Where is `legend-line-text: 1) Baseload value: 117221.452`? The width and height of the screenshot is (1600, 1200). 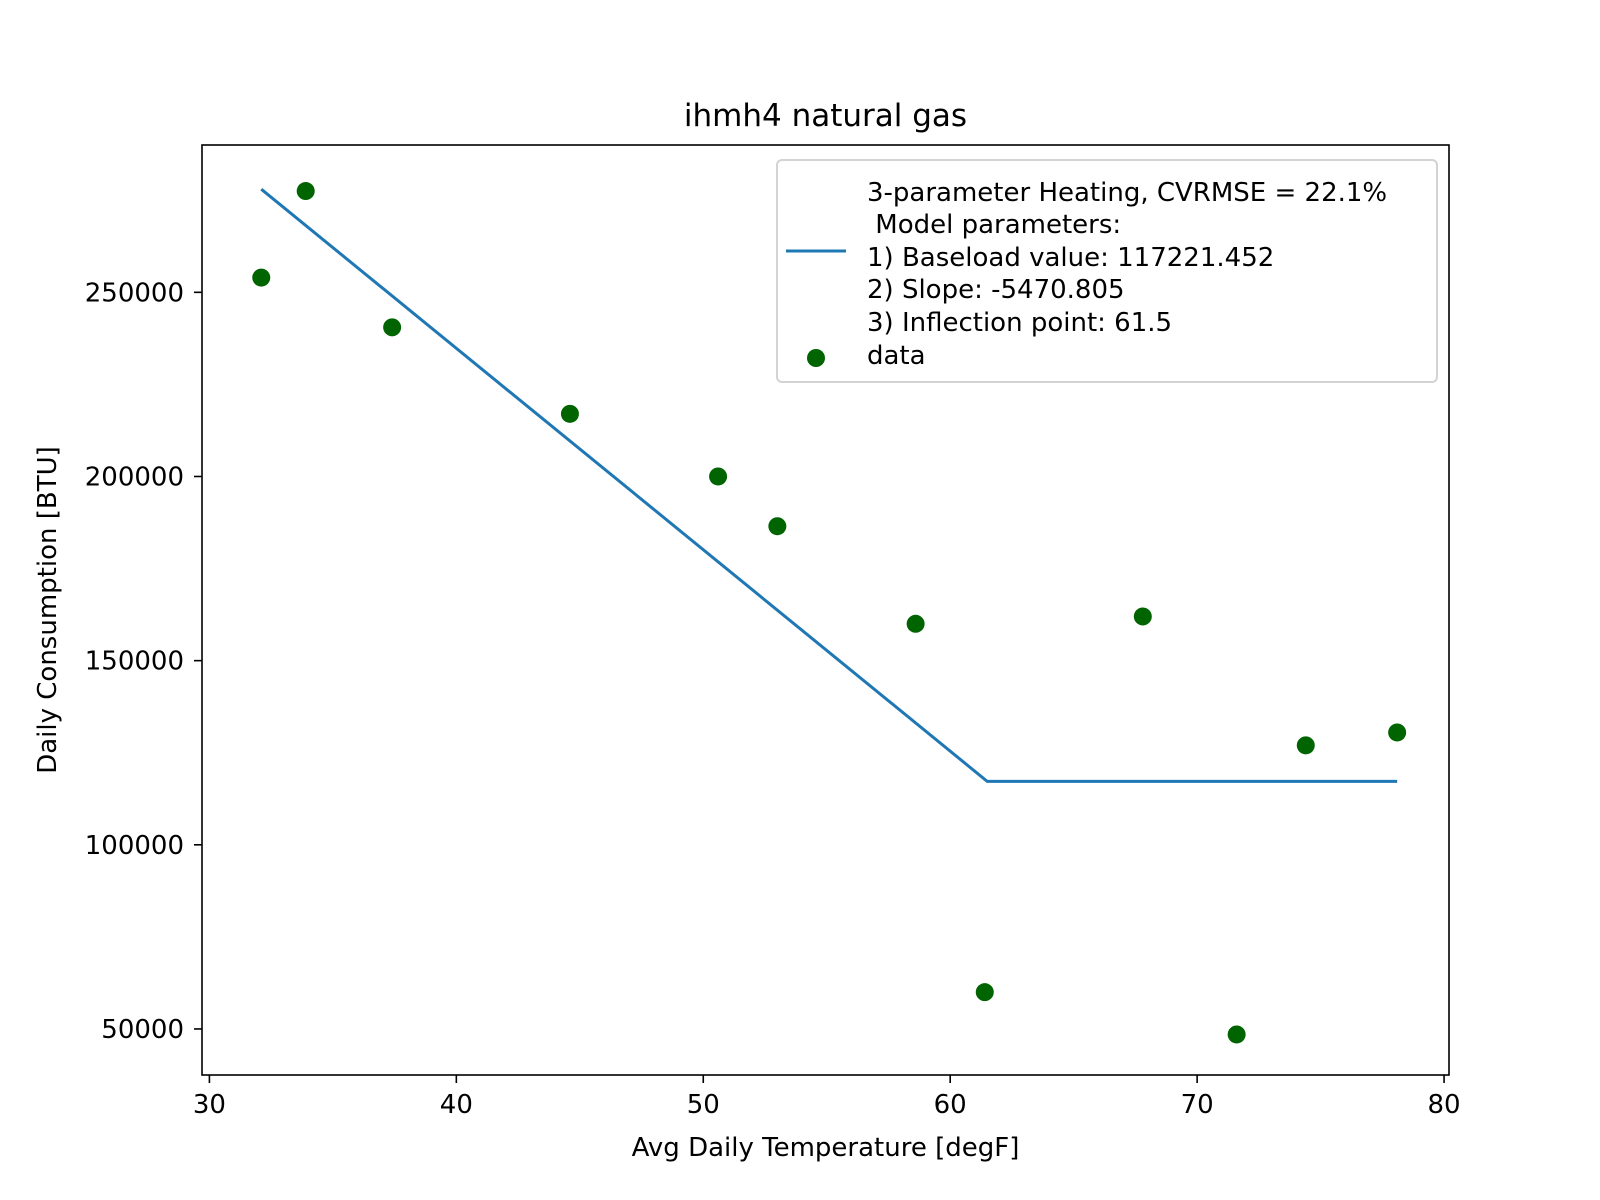
legend-line-text: 1) Baseload value: 117221.452 is located at coordinates (1070, 258).